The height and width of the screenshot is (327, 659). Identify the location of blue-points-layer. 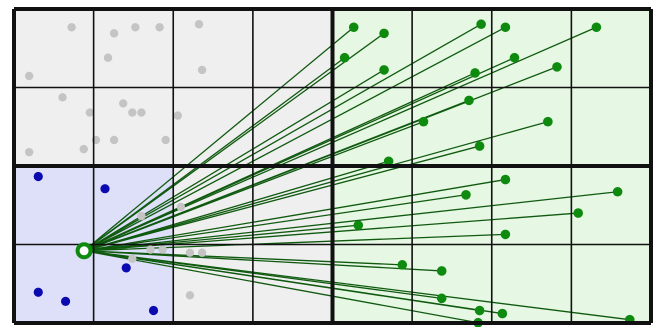
(96, 243).